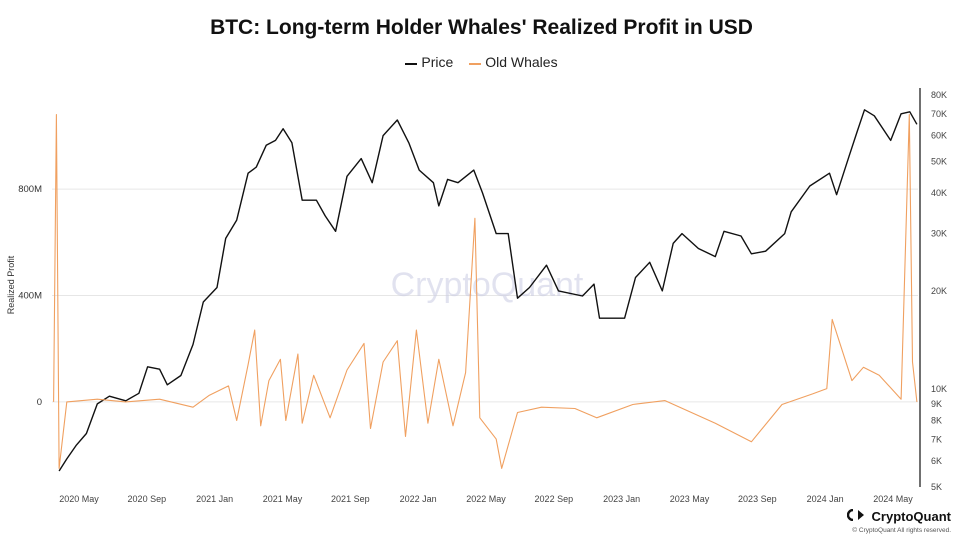  I want to click on right-axis-tick-label: 5K, so click(936, 487).